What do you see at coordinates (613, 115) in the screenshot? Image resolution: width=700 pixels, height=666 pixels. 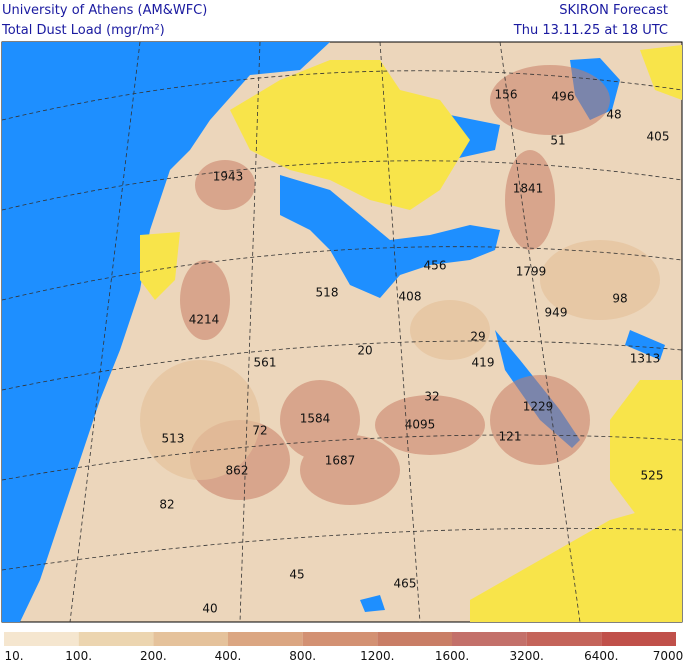 I see `dust-value-label: 48` at bounding box center [613, 115].